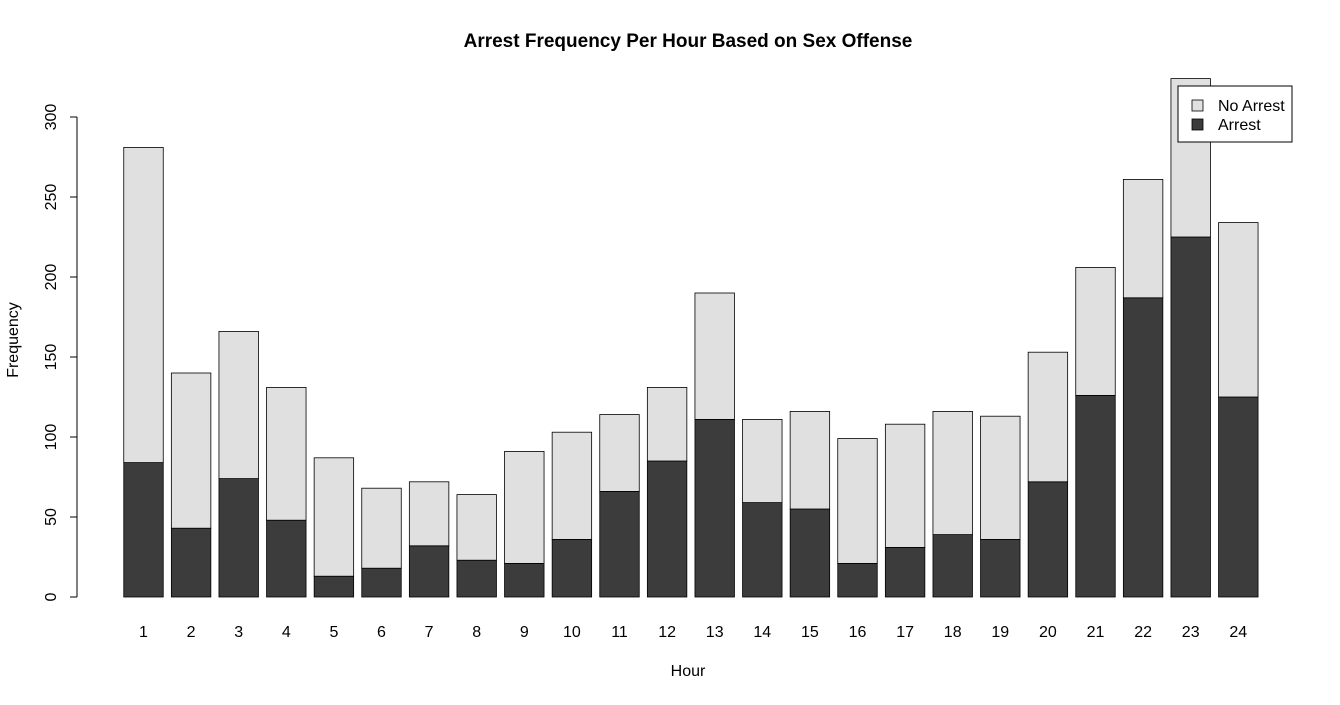  Describe the element at coordinates (667, 632) in the screenshot. I see `x-tick-label: 12` at that location.